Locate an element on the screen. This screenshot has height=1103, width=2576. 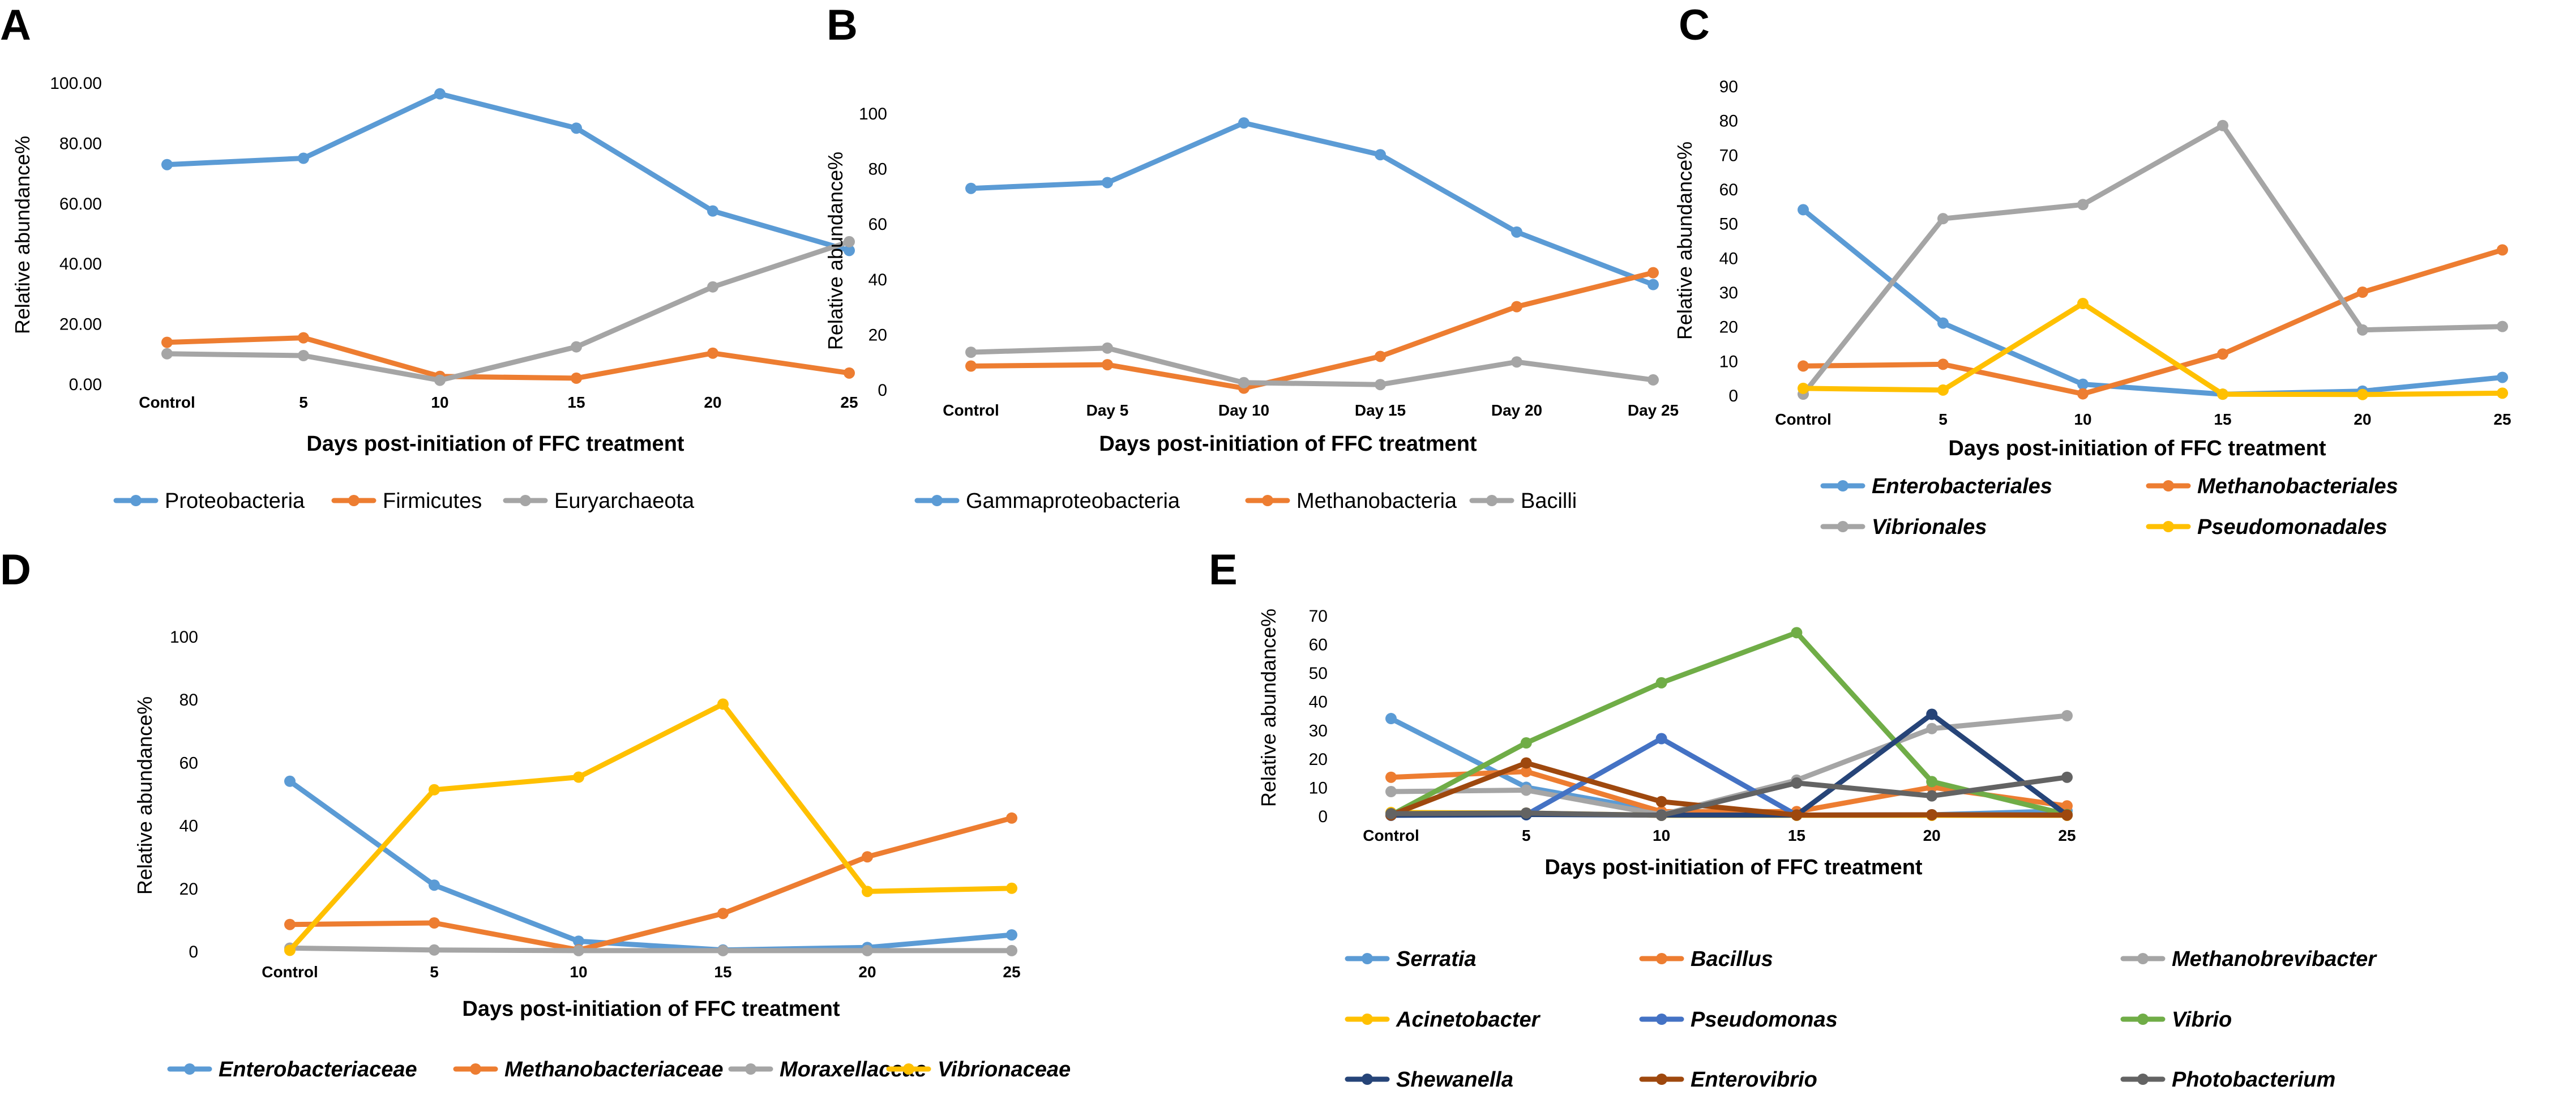
legend-label: Enterobacteriaceae is located at coordinates (318, 1069).